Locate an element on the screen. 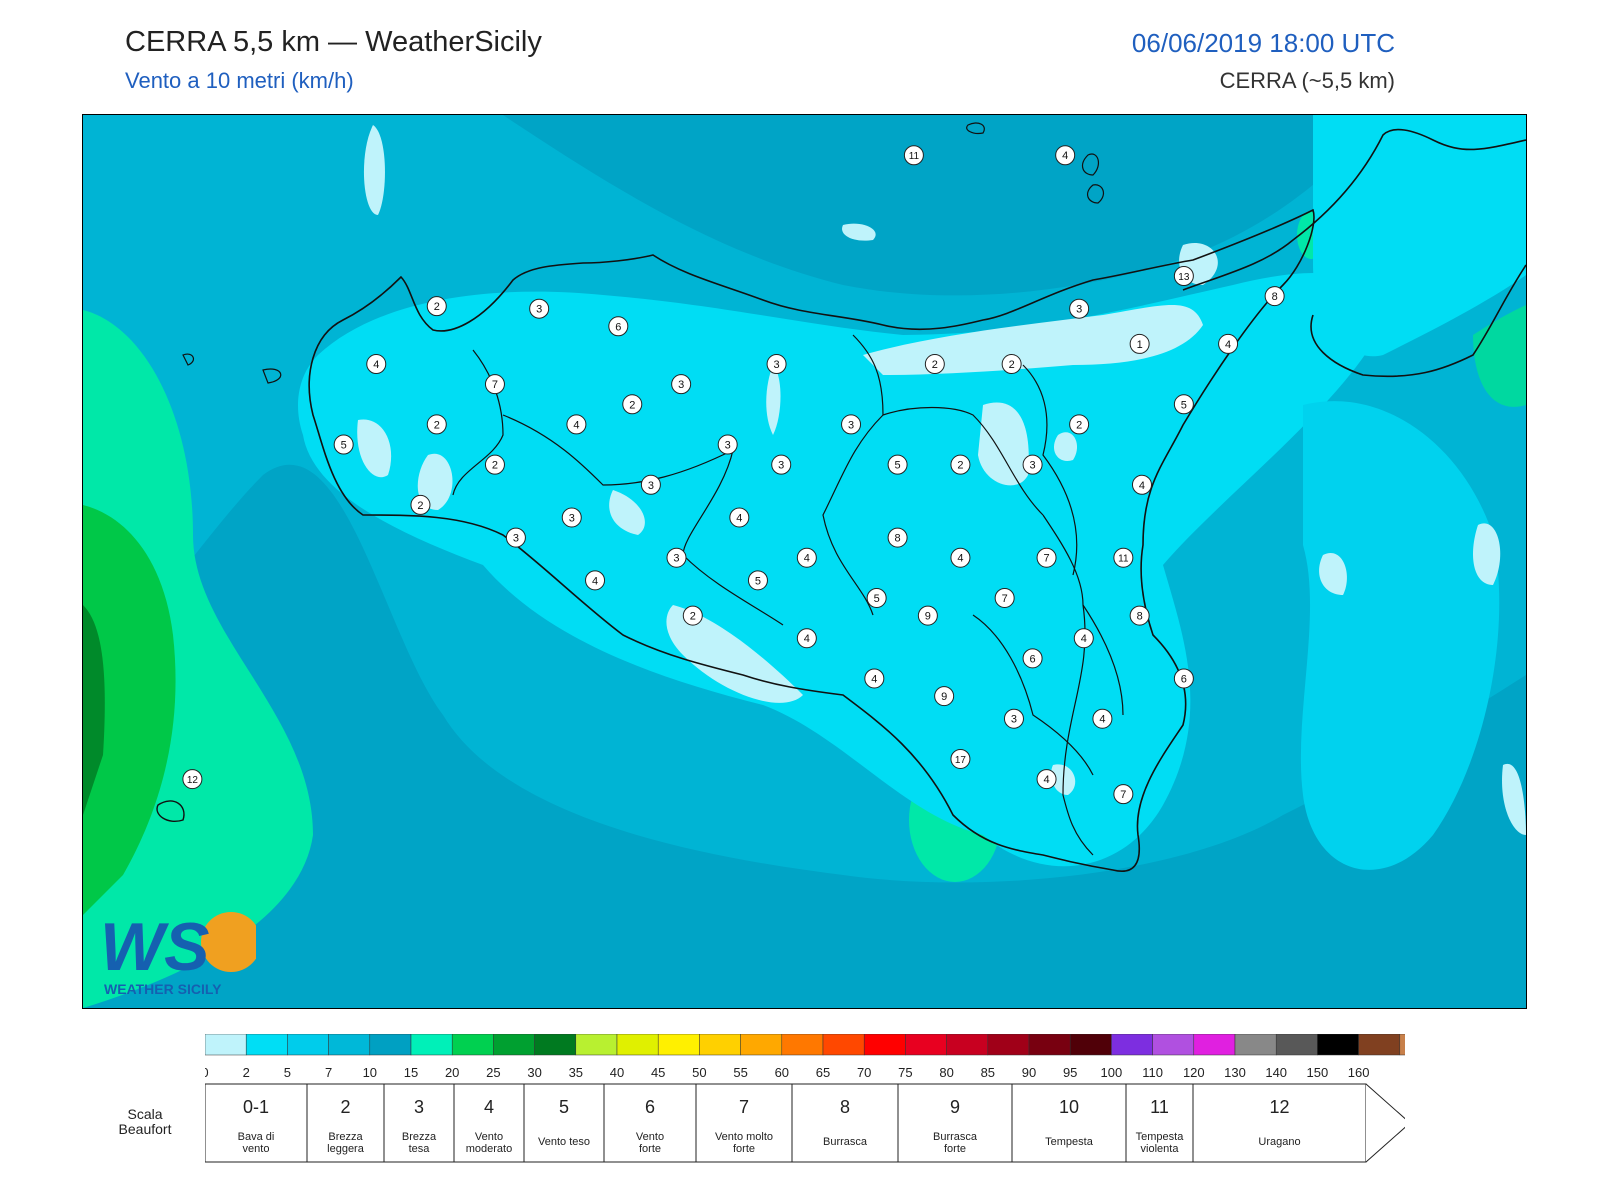 Image resolution: width=1600 pixels, height=1200 pixels. station-marker-value: 6 is located at coordinates (1033, 659).